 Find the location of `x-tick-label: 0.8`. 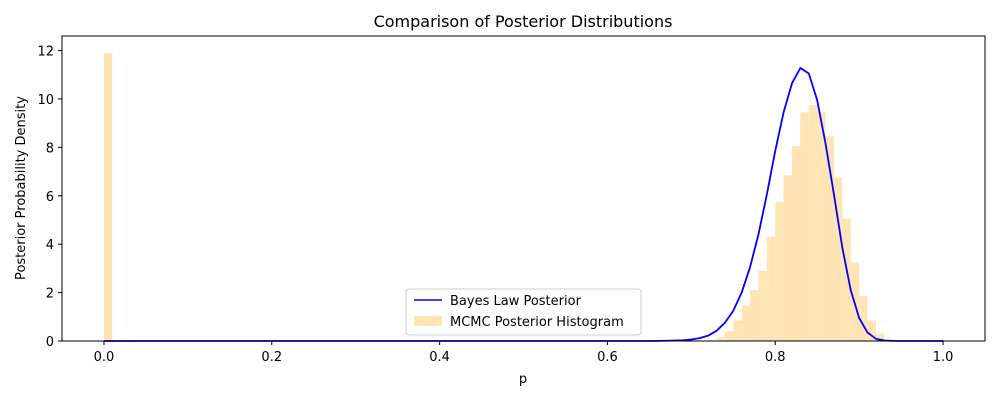

x-tick-label: 0.8 is located at coordinates (775, 357).